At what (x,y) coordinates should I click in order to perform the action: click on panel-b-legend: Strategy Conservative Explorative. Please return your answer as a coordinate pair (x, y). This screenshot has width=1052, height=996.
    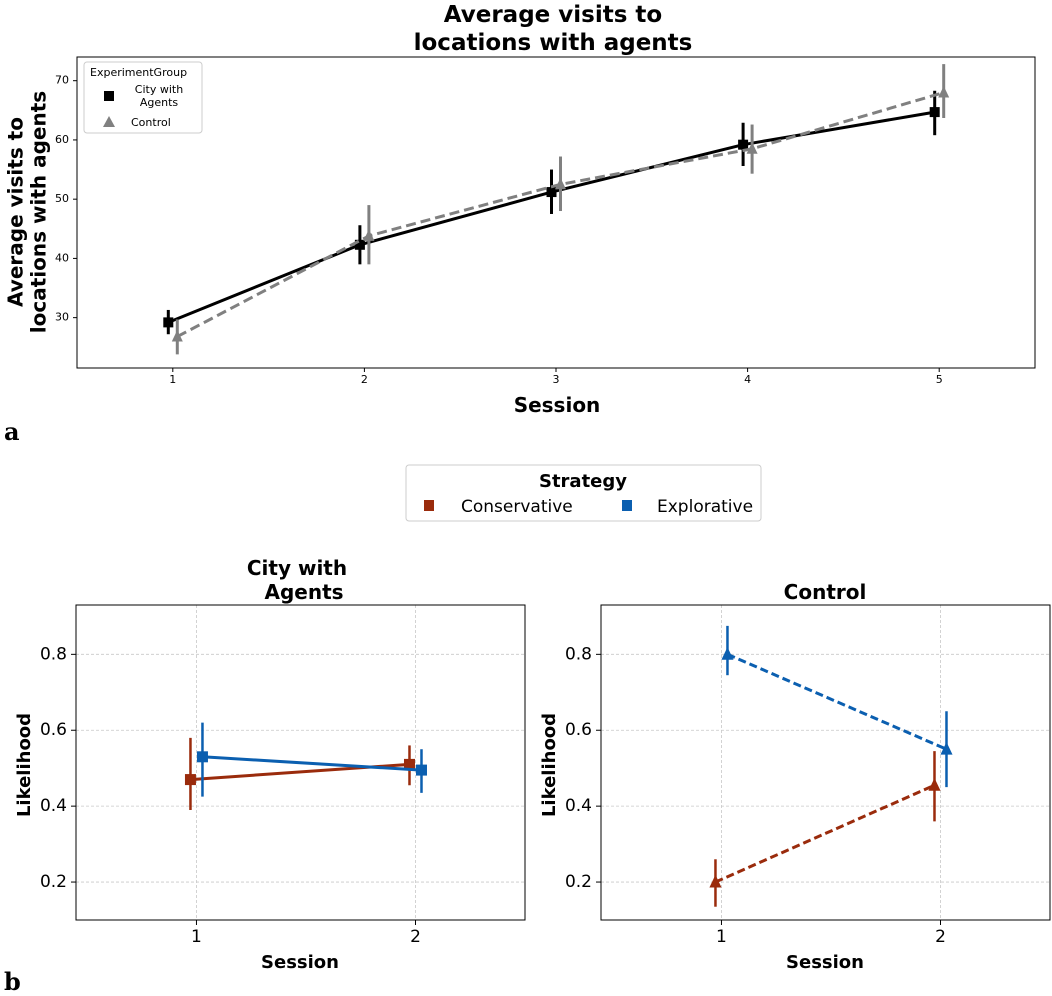
    Looking at the image, I should click on (583, 493).